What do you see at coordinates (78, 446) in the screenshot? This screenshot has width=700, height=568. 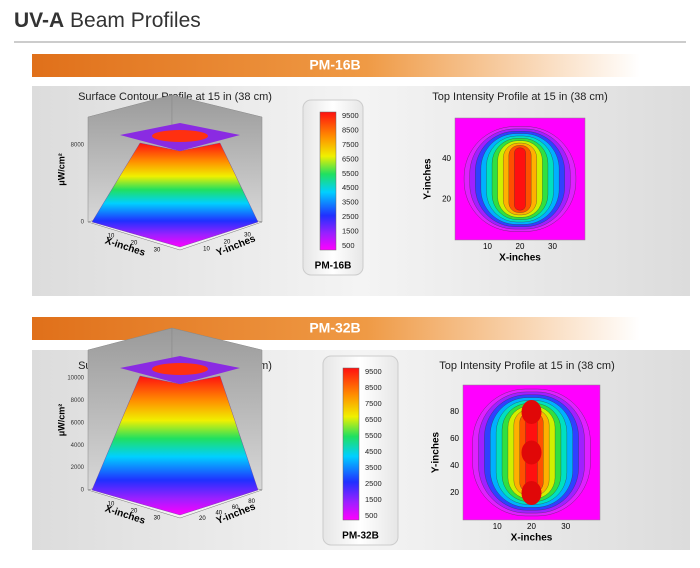 I see `z-tick-label: 4000` at bounding box center [78, 446].